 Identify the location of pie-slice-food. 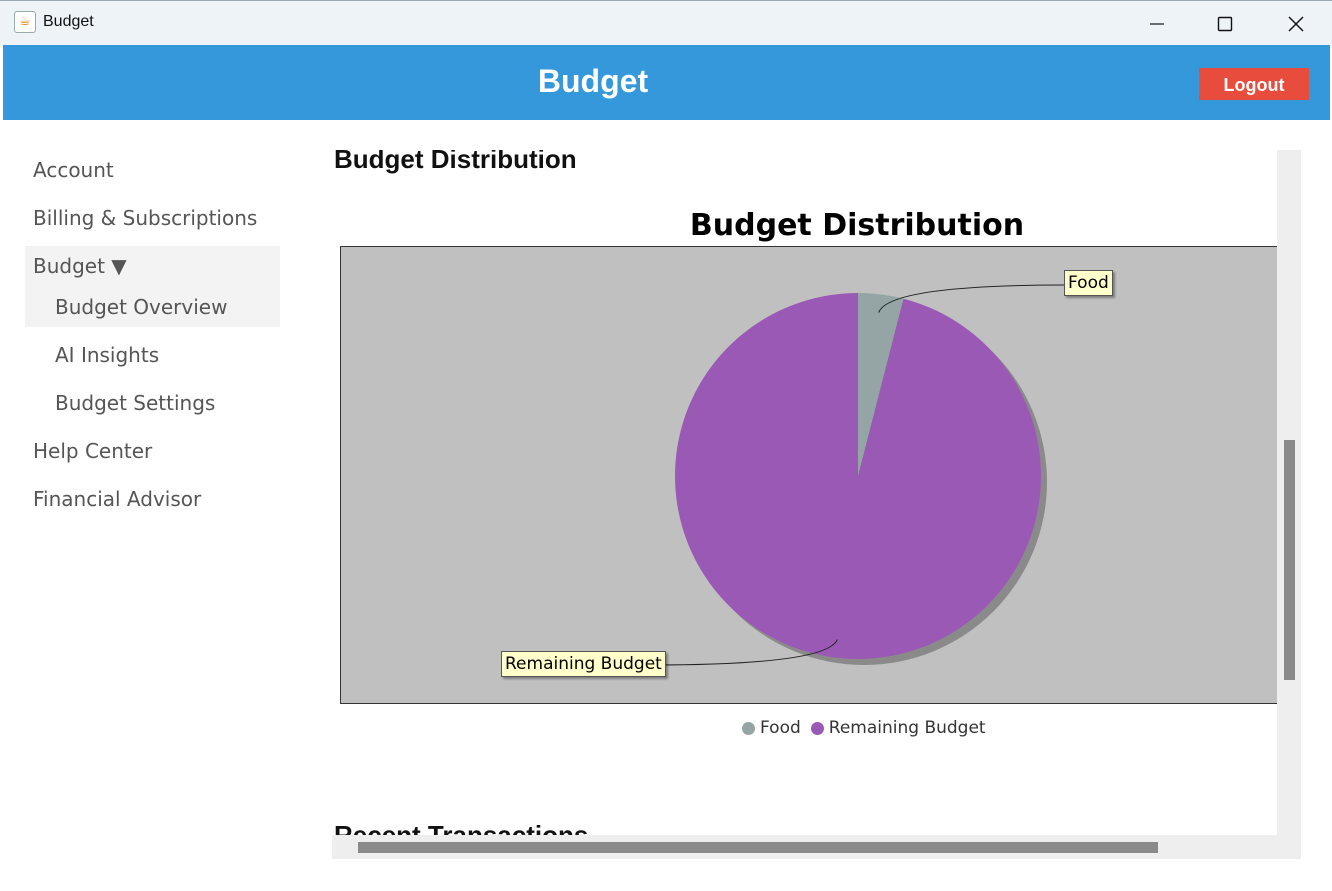
(881, 384).